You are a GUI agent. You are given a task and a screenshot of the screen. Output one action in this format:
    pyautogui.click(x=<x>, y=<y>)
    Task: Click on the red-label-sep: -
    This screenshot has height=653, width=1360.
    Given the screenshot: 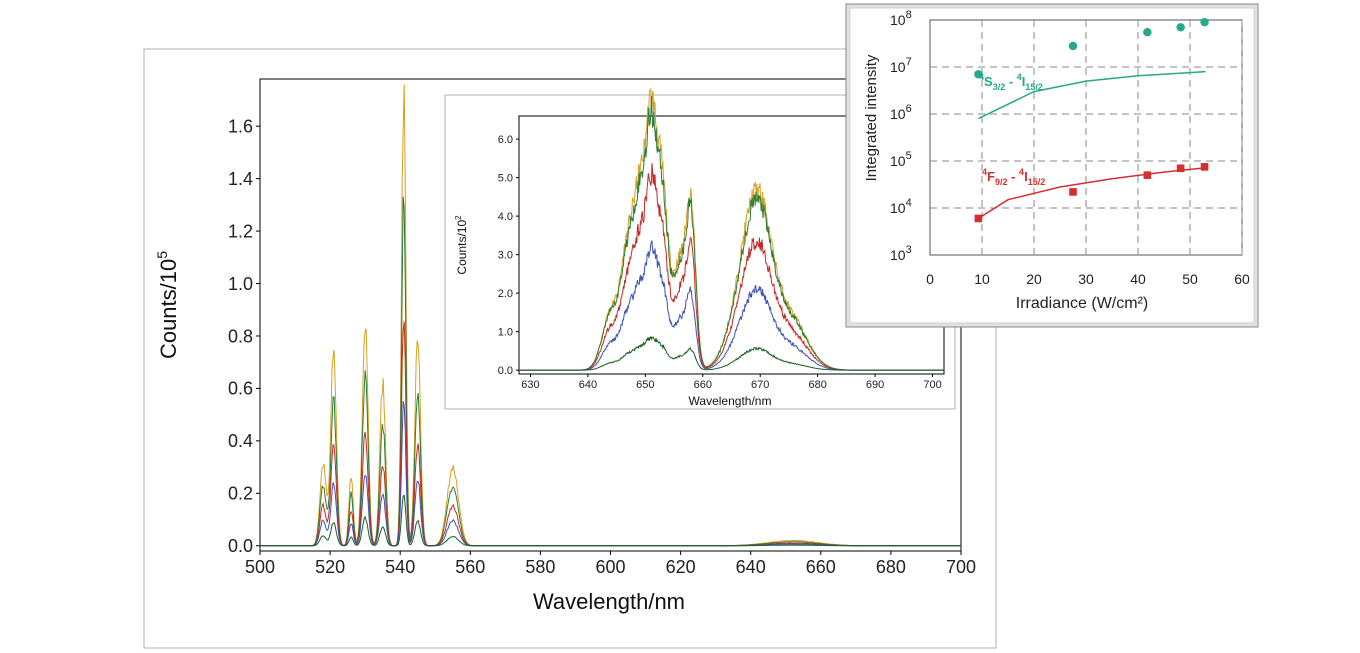 What is the action you would take?
    pyautogui.click(x=1013, y=176)
    